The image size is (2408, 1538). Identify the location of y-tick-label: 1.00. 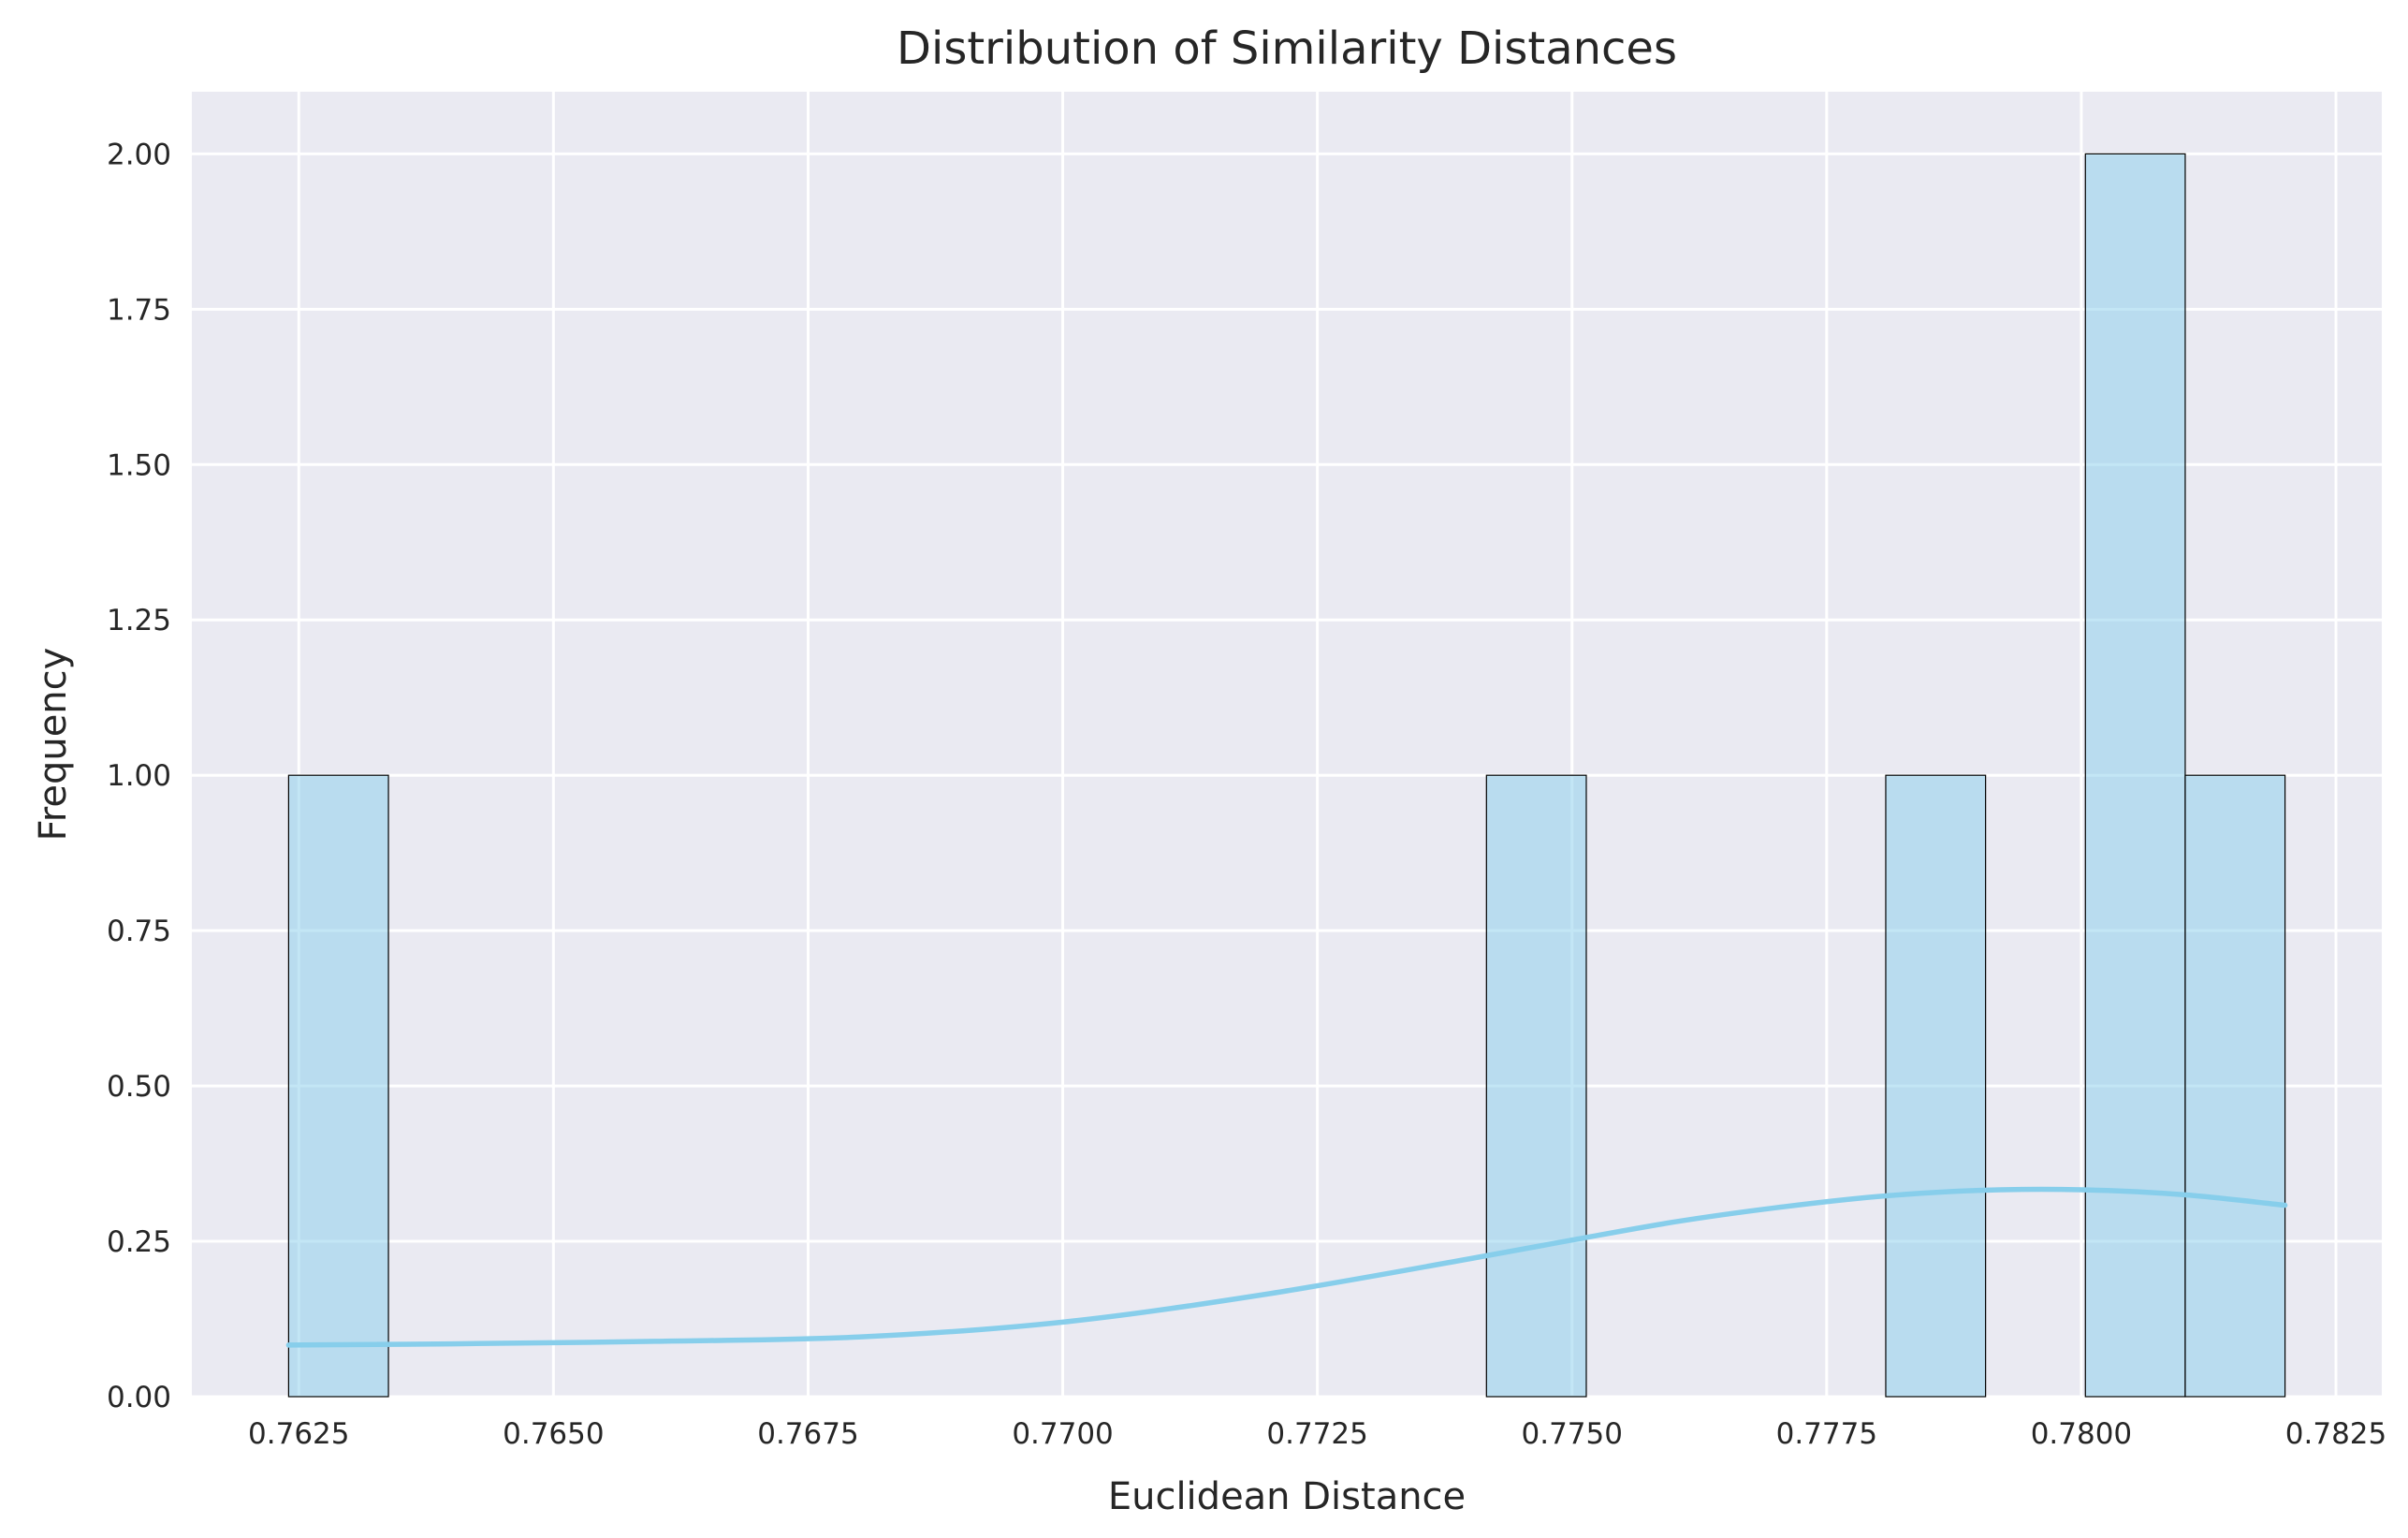
(139, 776).